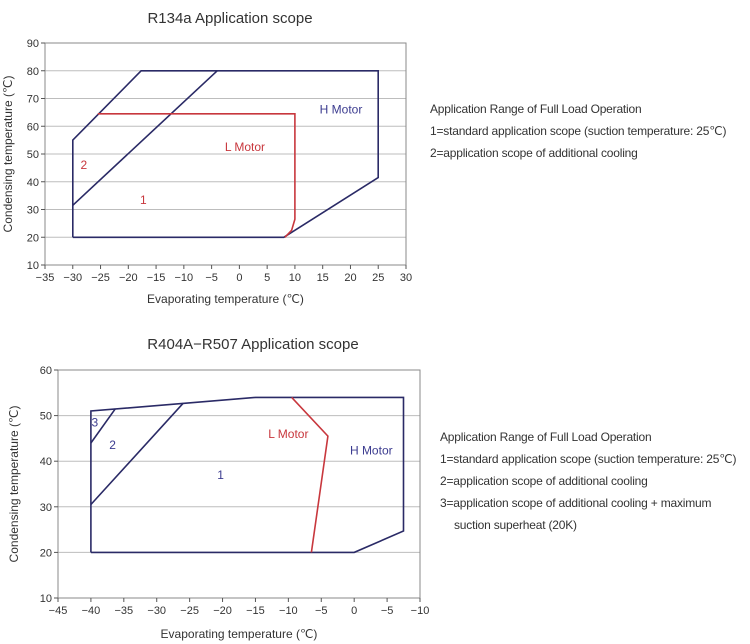 The width and height of the screenshot is (750, 644). I want to click on notes-r404a-item-3-continued: suction superheat (20K), so click(515, 525).